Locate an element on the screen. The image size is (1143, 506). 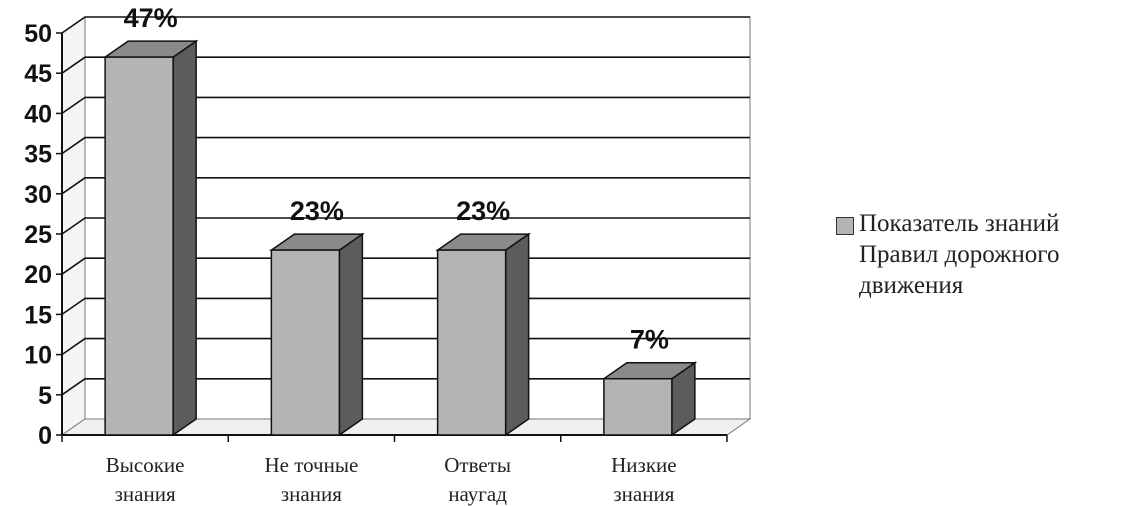
category-label: Высокие is located at coordinates (145, 465).